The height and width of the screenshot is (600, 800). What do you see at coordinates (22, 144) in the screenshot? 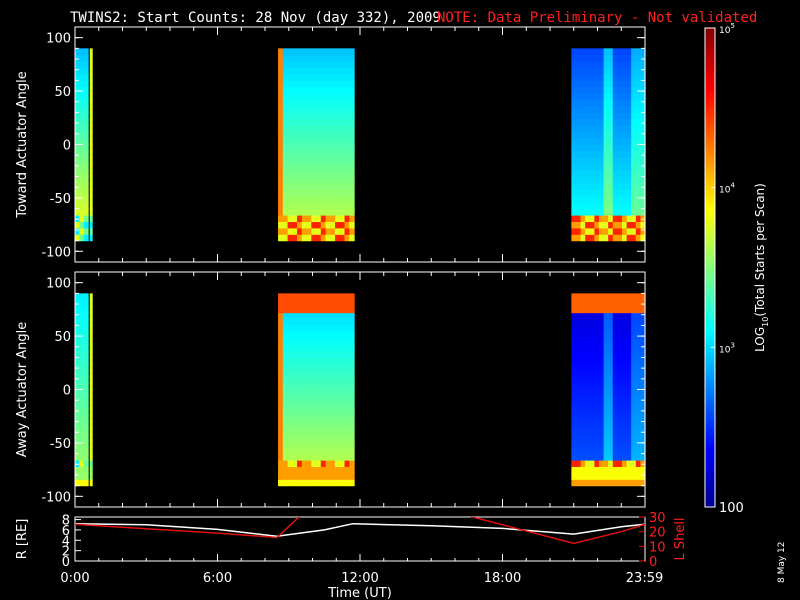
I see `y-axis-label: Toward Actuator Angle` at bounding box center [22, 144].